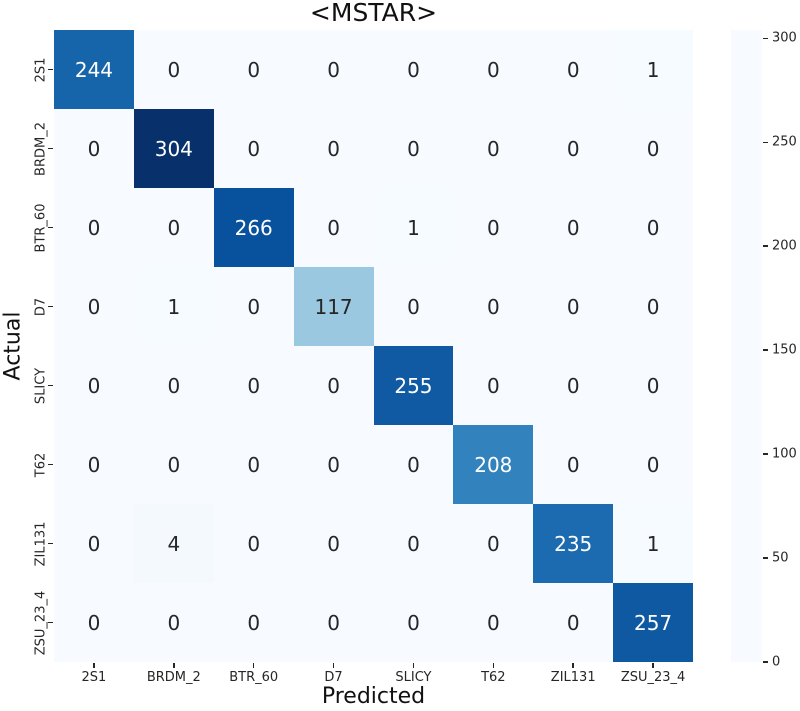 The height and width of the screenshot is (711, 800). I want to click on x-tick-label: SLICY, so click(413, 677).